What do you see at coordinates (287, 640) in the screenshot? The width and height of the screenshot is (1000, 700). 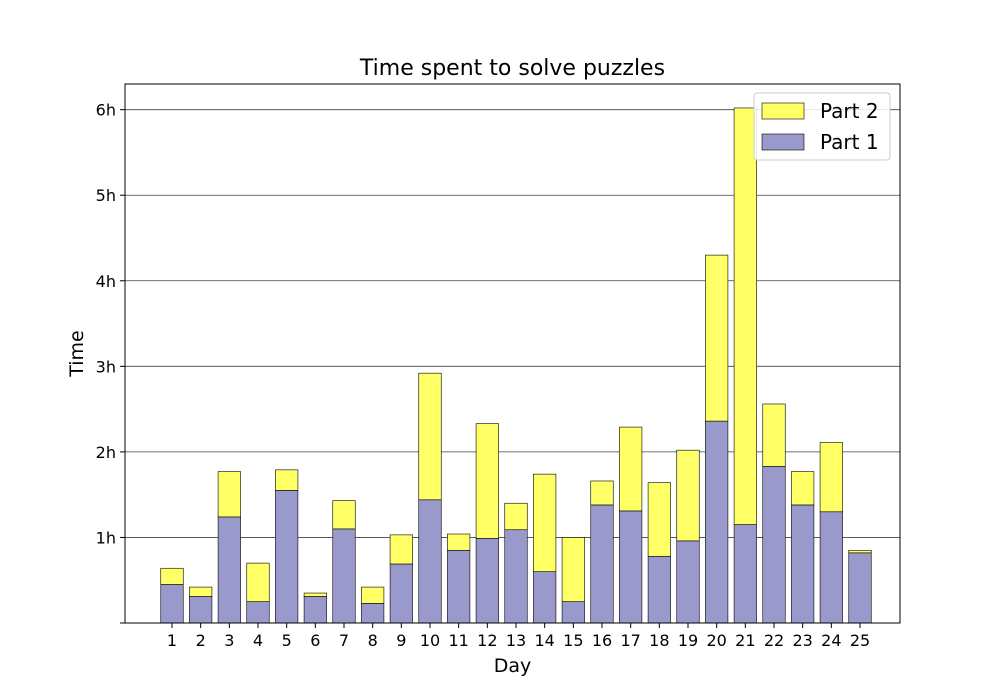 I see `x-tick-label: 5` at bounding box center [287, 640].